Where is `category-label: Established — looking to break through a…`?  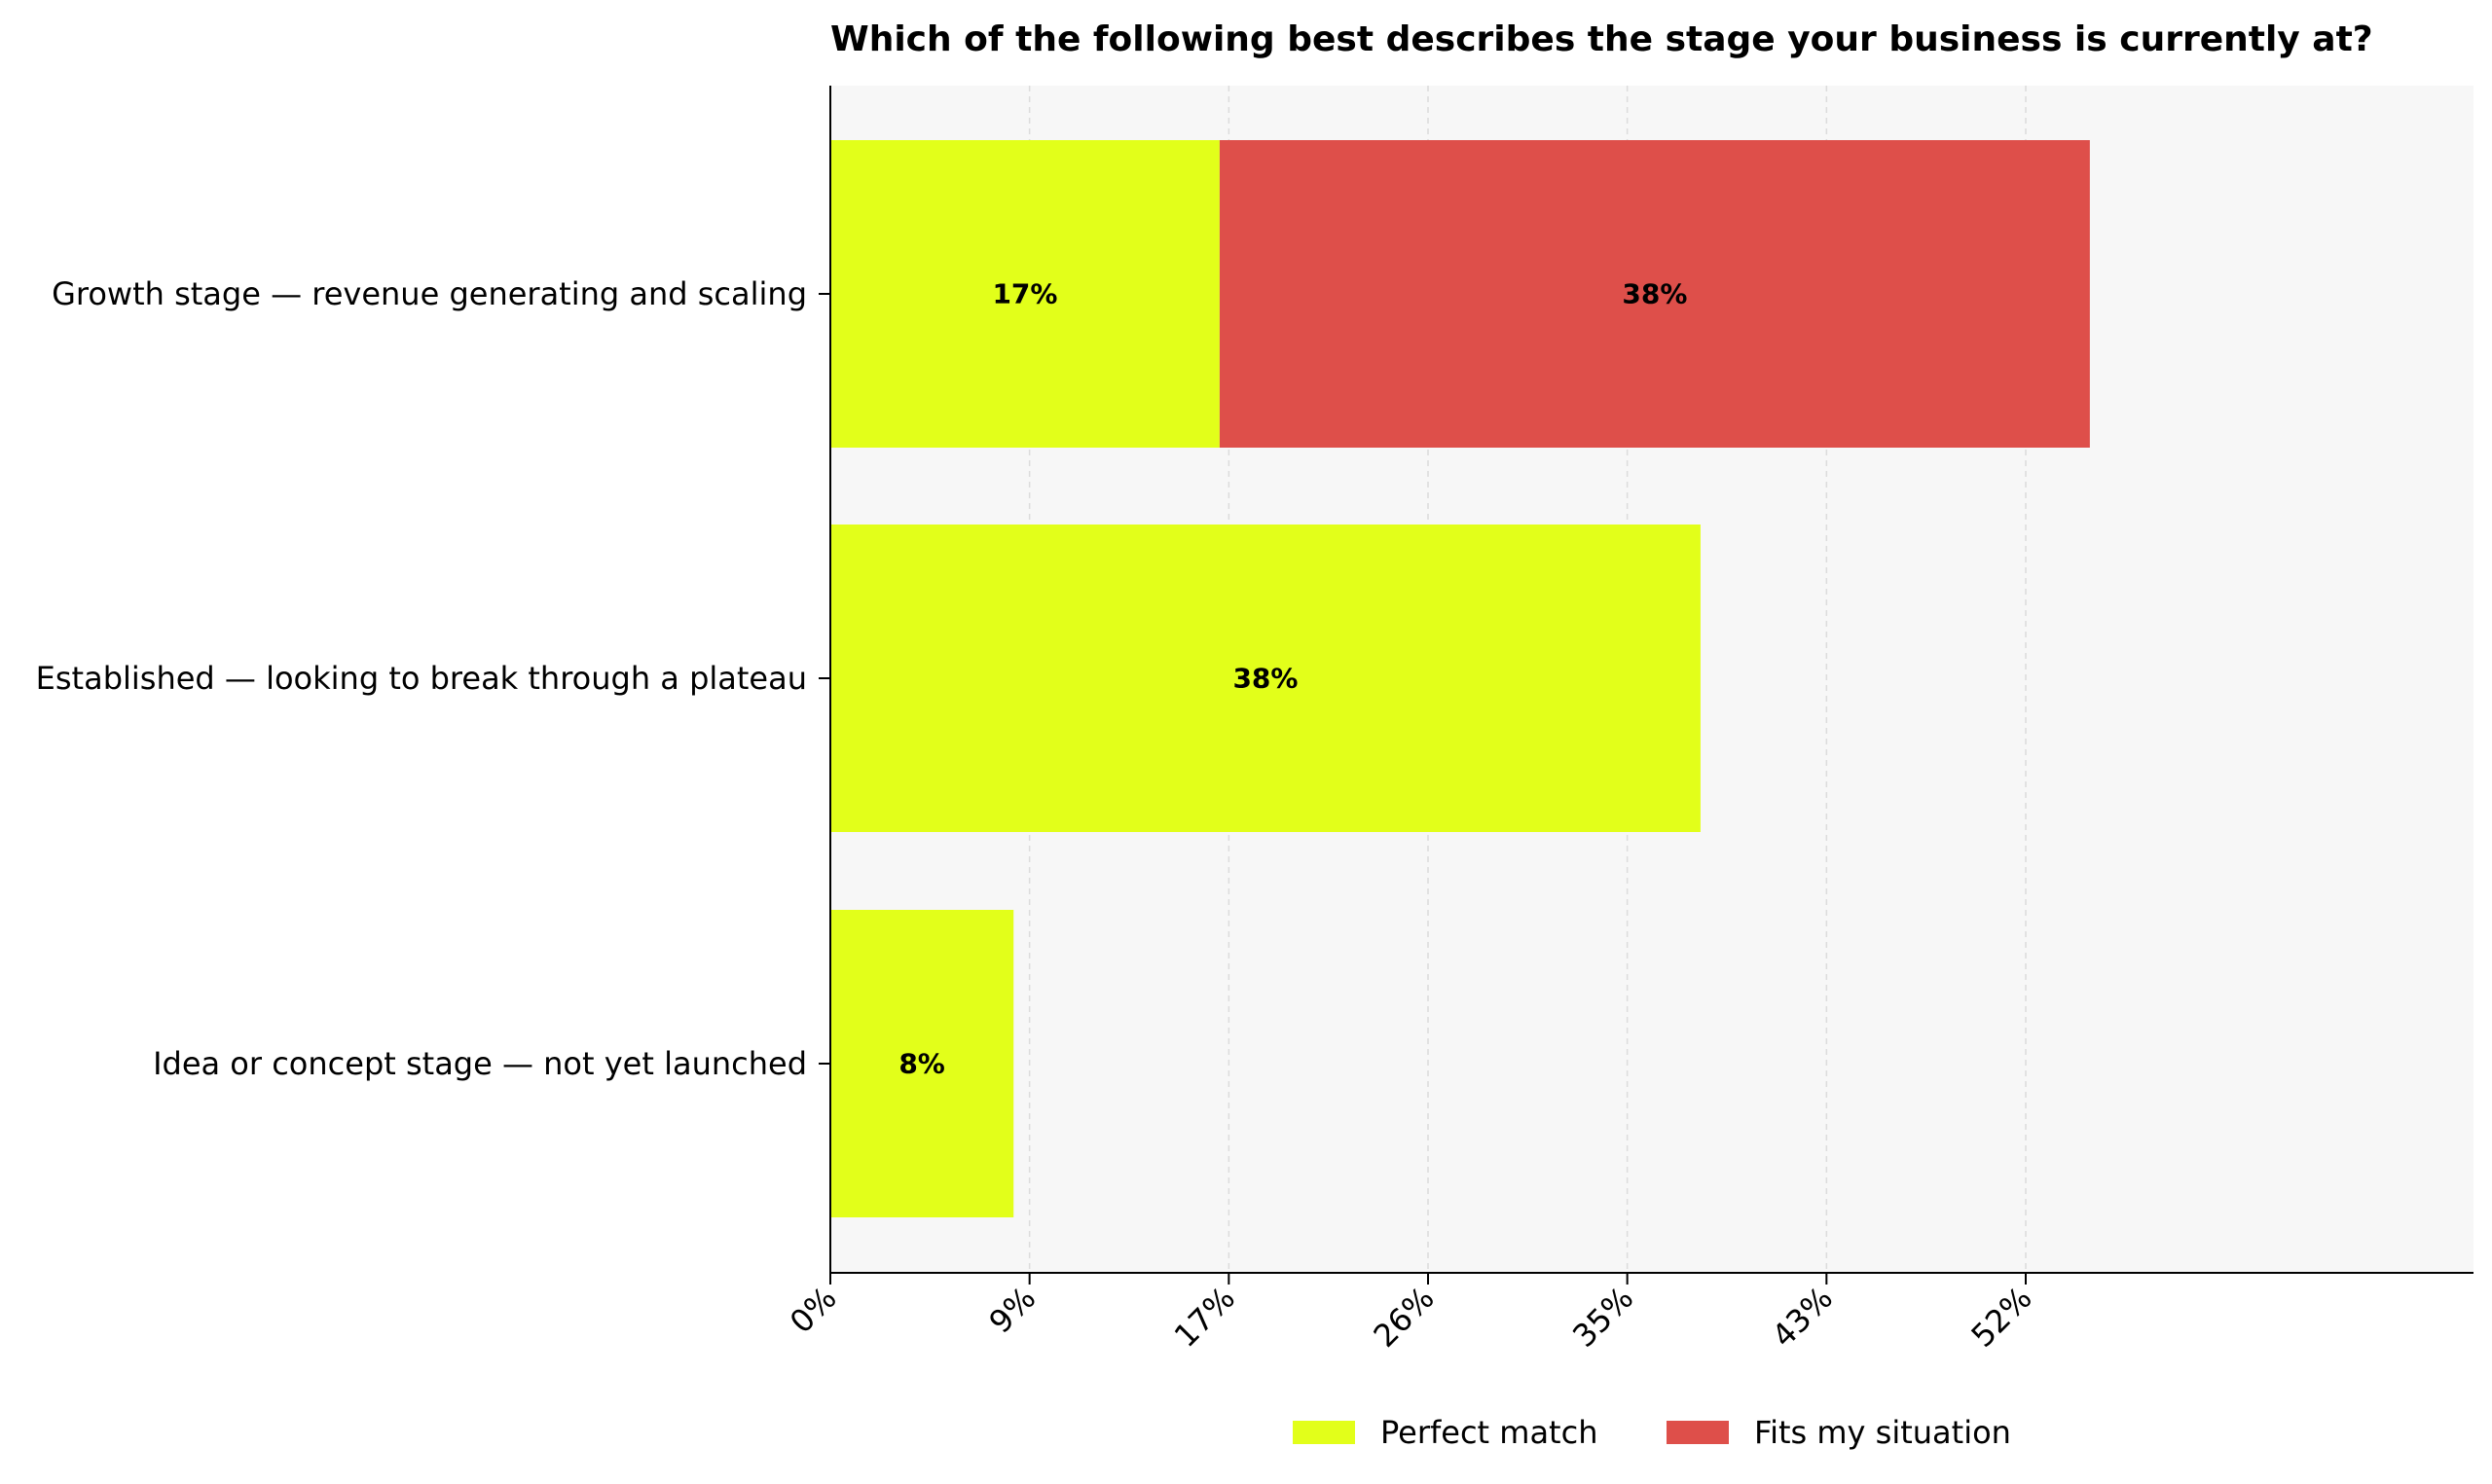 category-label: Established — looking to break through a… is located at coordinates (421, 678).